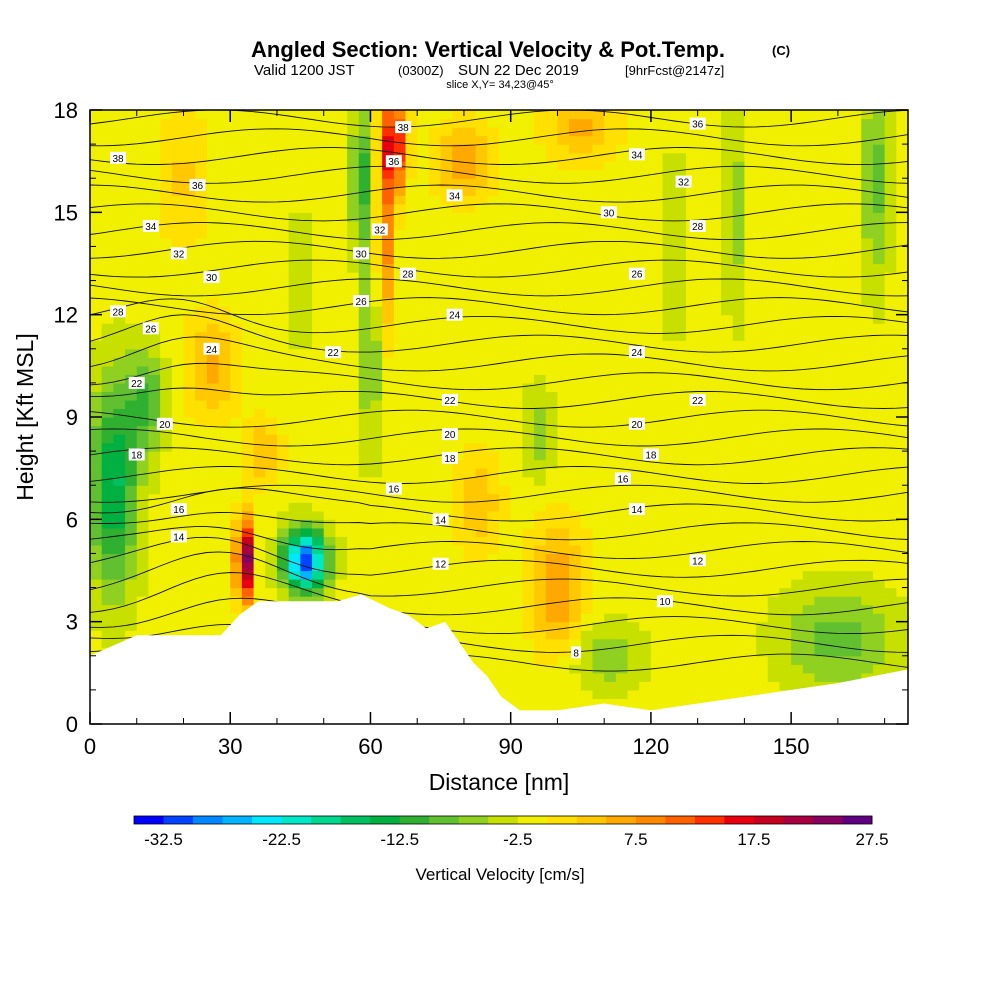 The width and height of the screenshot is (1000, 1000). What do you see at coordinates (576, 652) in the screenshot?
I see `theta-contour-label: 8` at bounding box center [576, 652].